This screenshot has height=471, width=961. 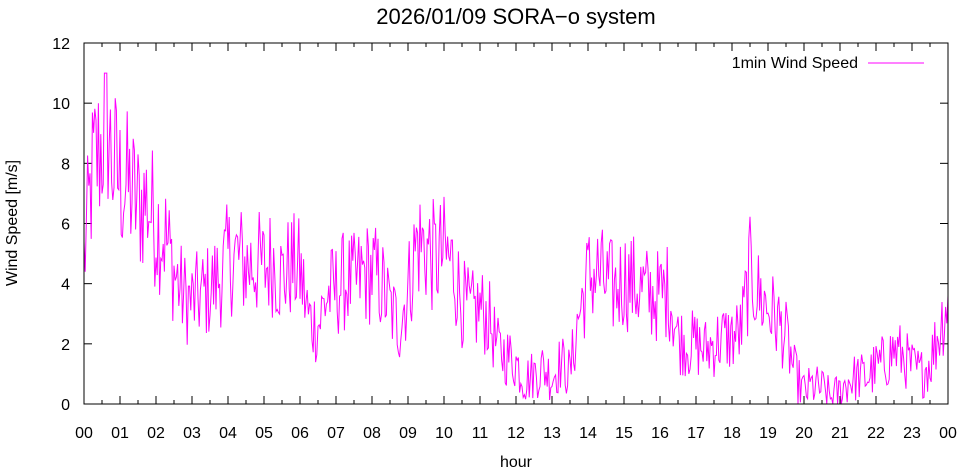 What do you see at coordinates (61, 44) in the screenshot?
I see `y-tick-label: 12` at bounding box center [61, 44].